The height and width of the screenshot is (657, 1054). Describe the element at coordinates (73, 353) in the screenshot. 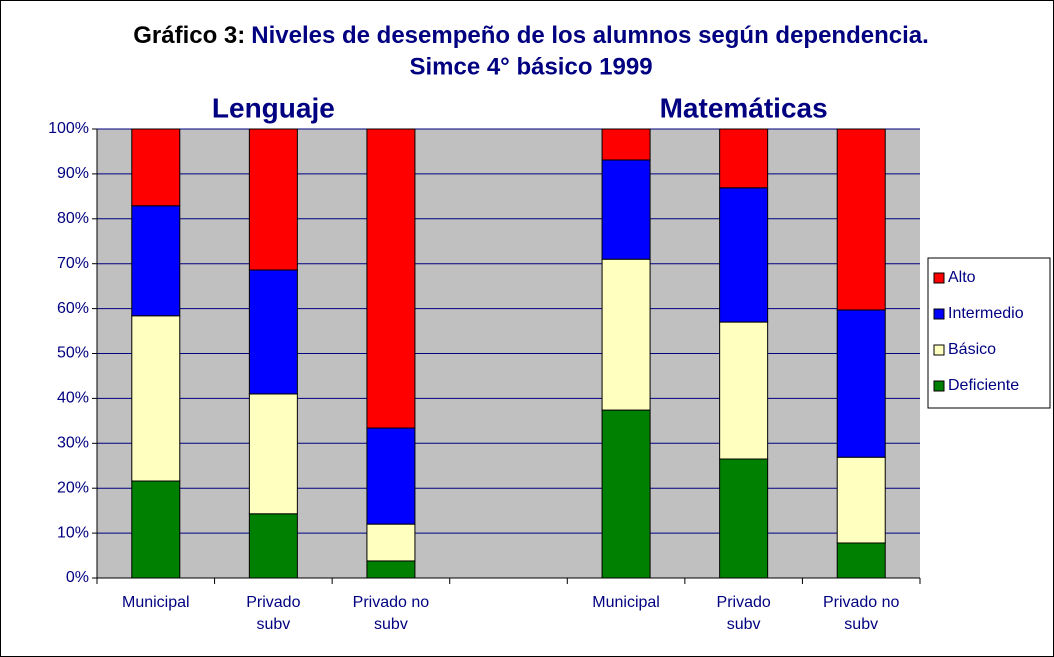

I see `y-tick-label: 50%` at that location.